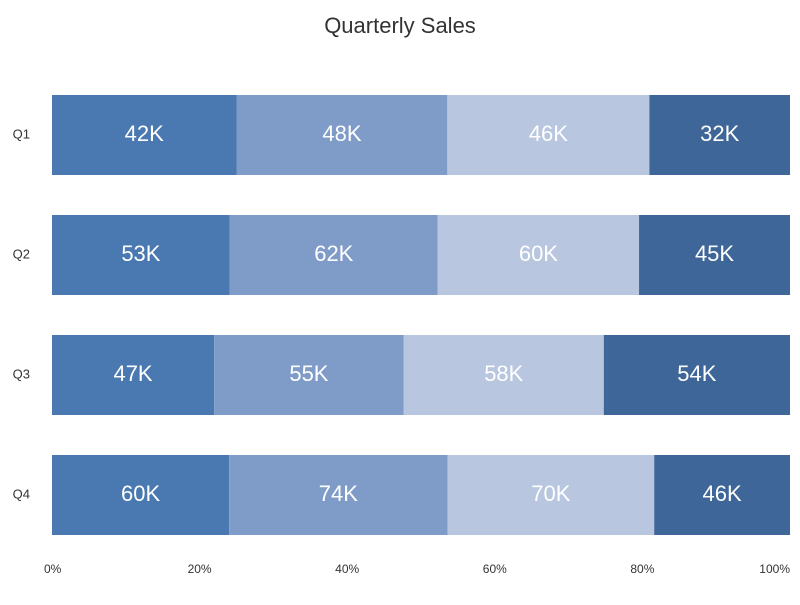 This screenshot has width=800, height=605. Describe the element at coordinates (53, 569) in the screenshot. I see `x-tick-label: 0%` at that location.